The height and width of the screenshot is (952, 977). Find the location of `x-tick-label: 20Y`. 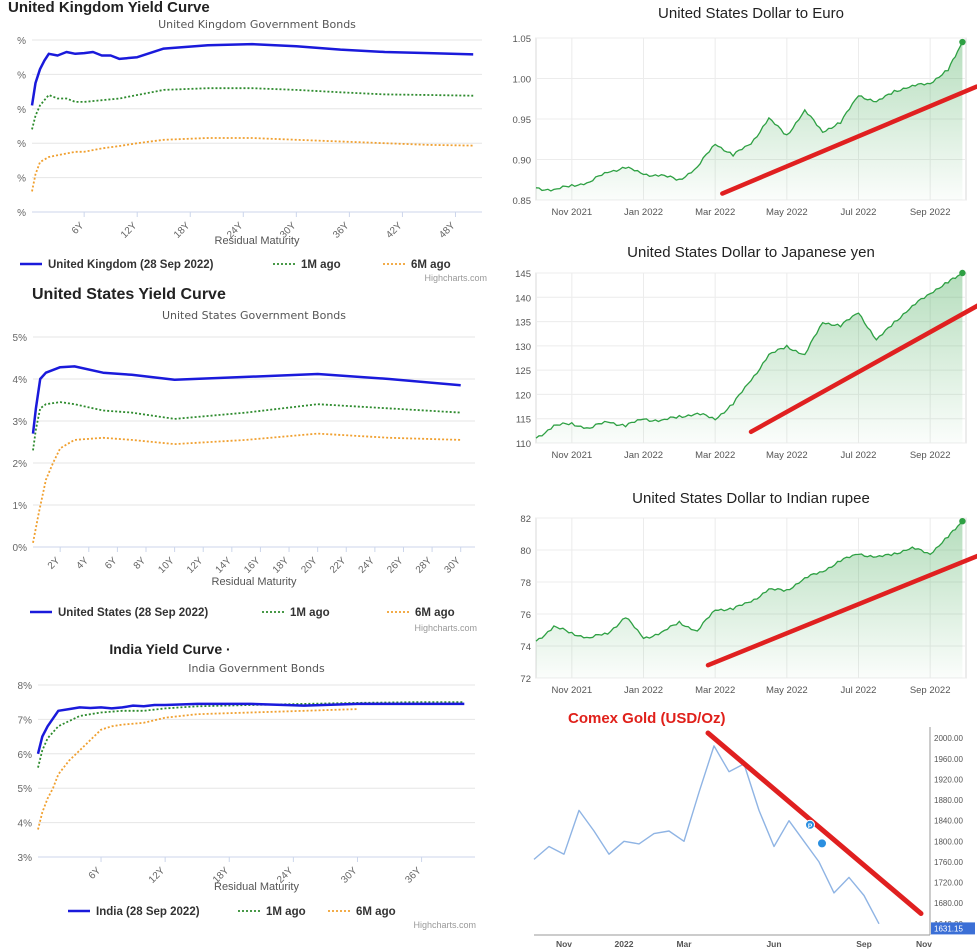

x-tick-label: 20Y is located at coordinates (309, 565).